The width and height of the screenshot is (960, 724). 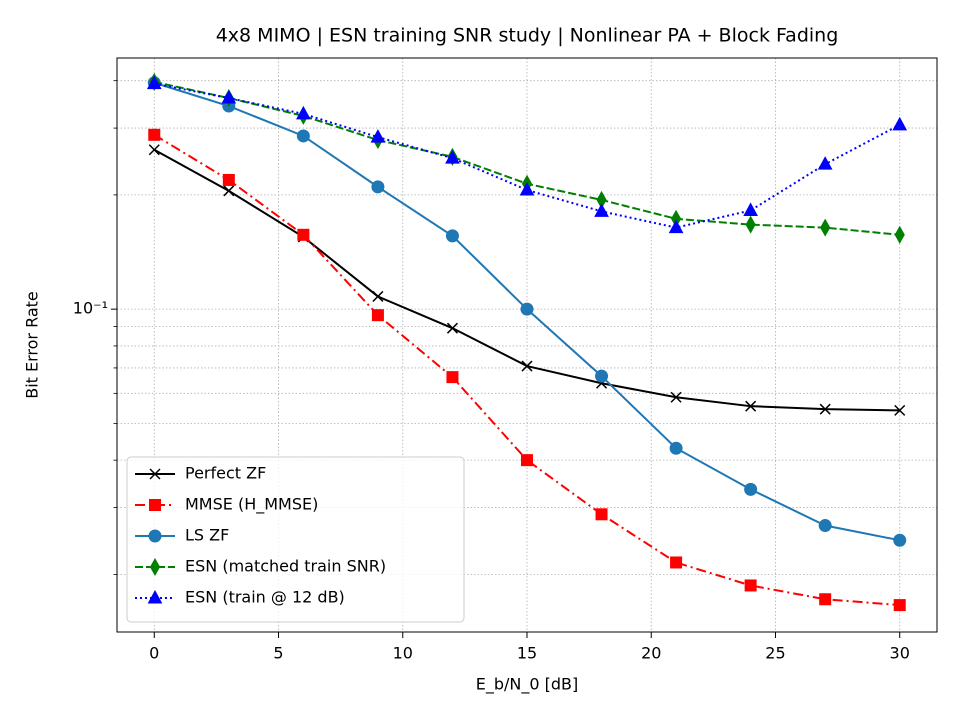 What do you see at coordinates (251, 505) in the screenshot?
I see `legend-label: MMSE (H_MMSE)` at bounding box center [251, 505].